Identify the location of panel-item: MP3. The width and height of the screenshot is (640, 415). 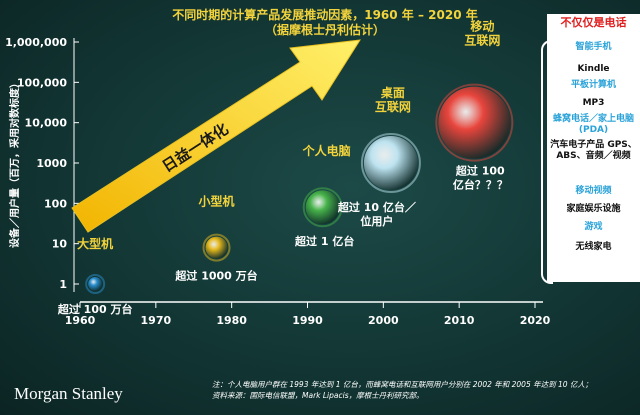
(593, 103).